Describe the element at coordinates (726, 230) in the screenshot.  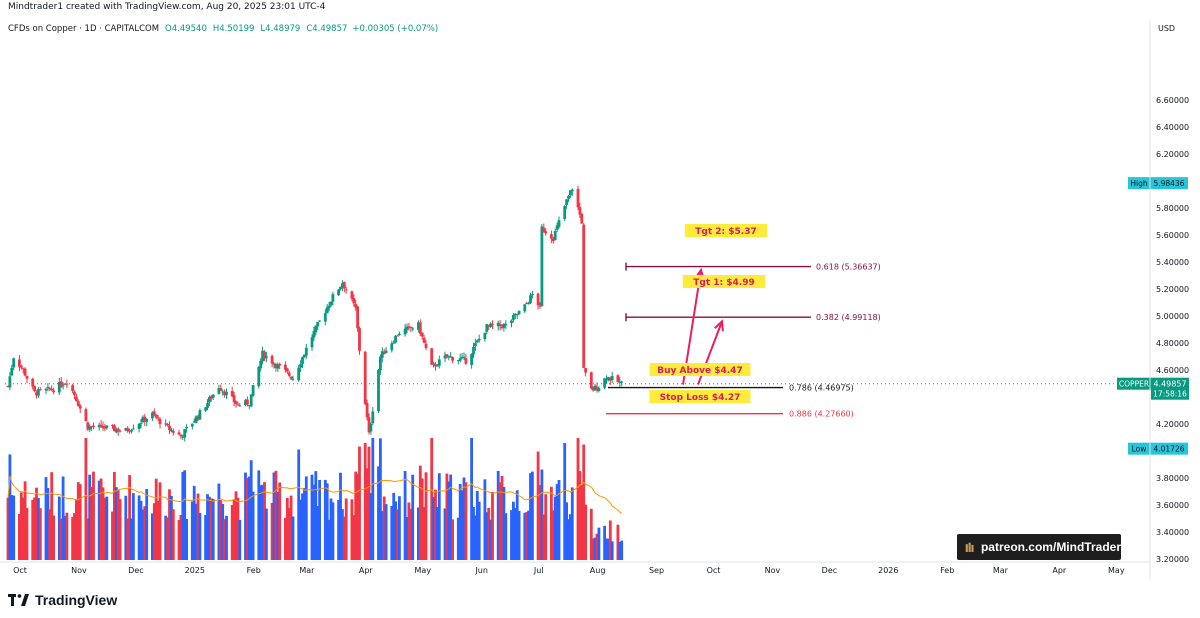
I see `target-2-label: Tgt 2: $5.37` at that location.